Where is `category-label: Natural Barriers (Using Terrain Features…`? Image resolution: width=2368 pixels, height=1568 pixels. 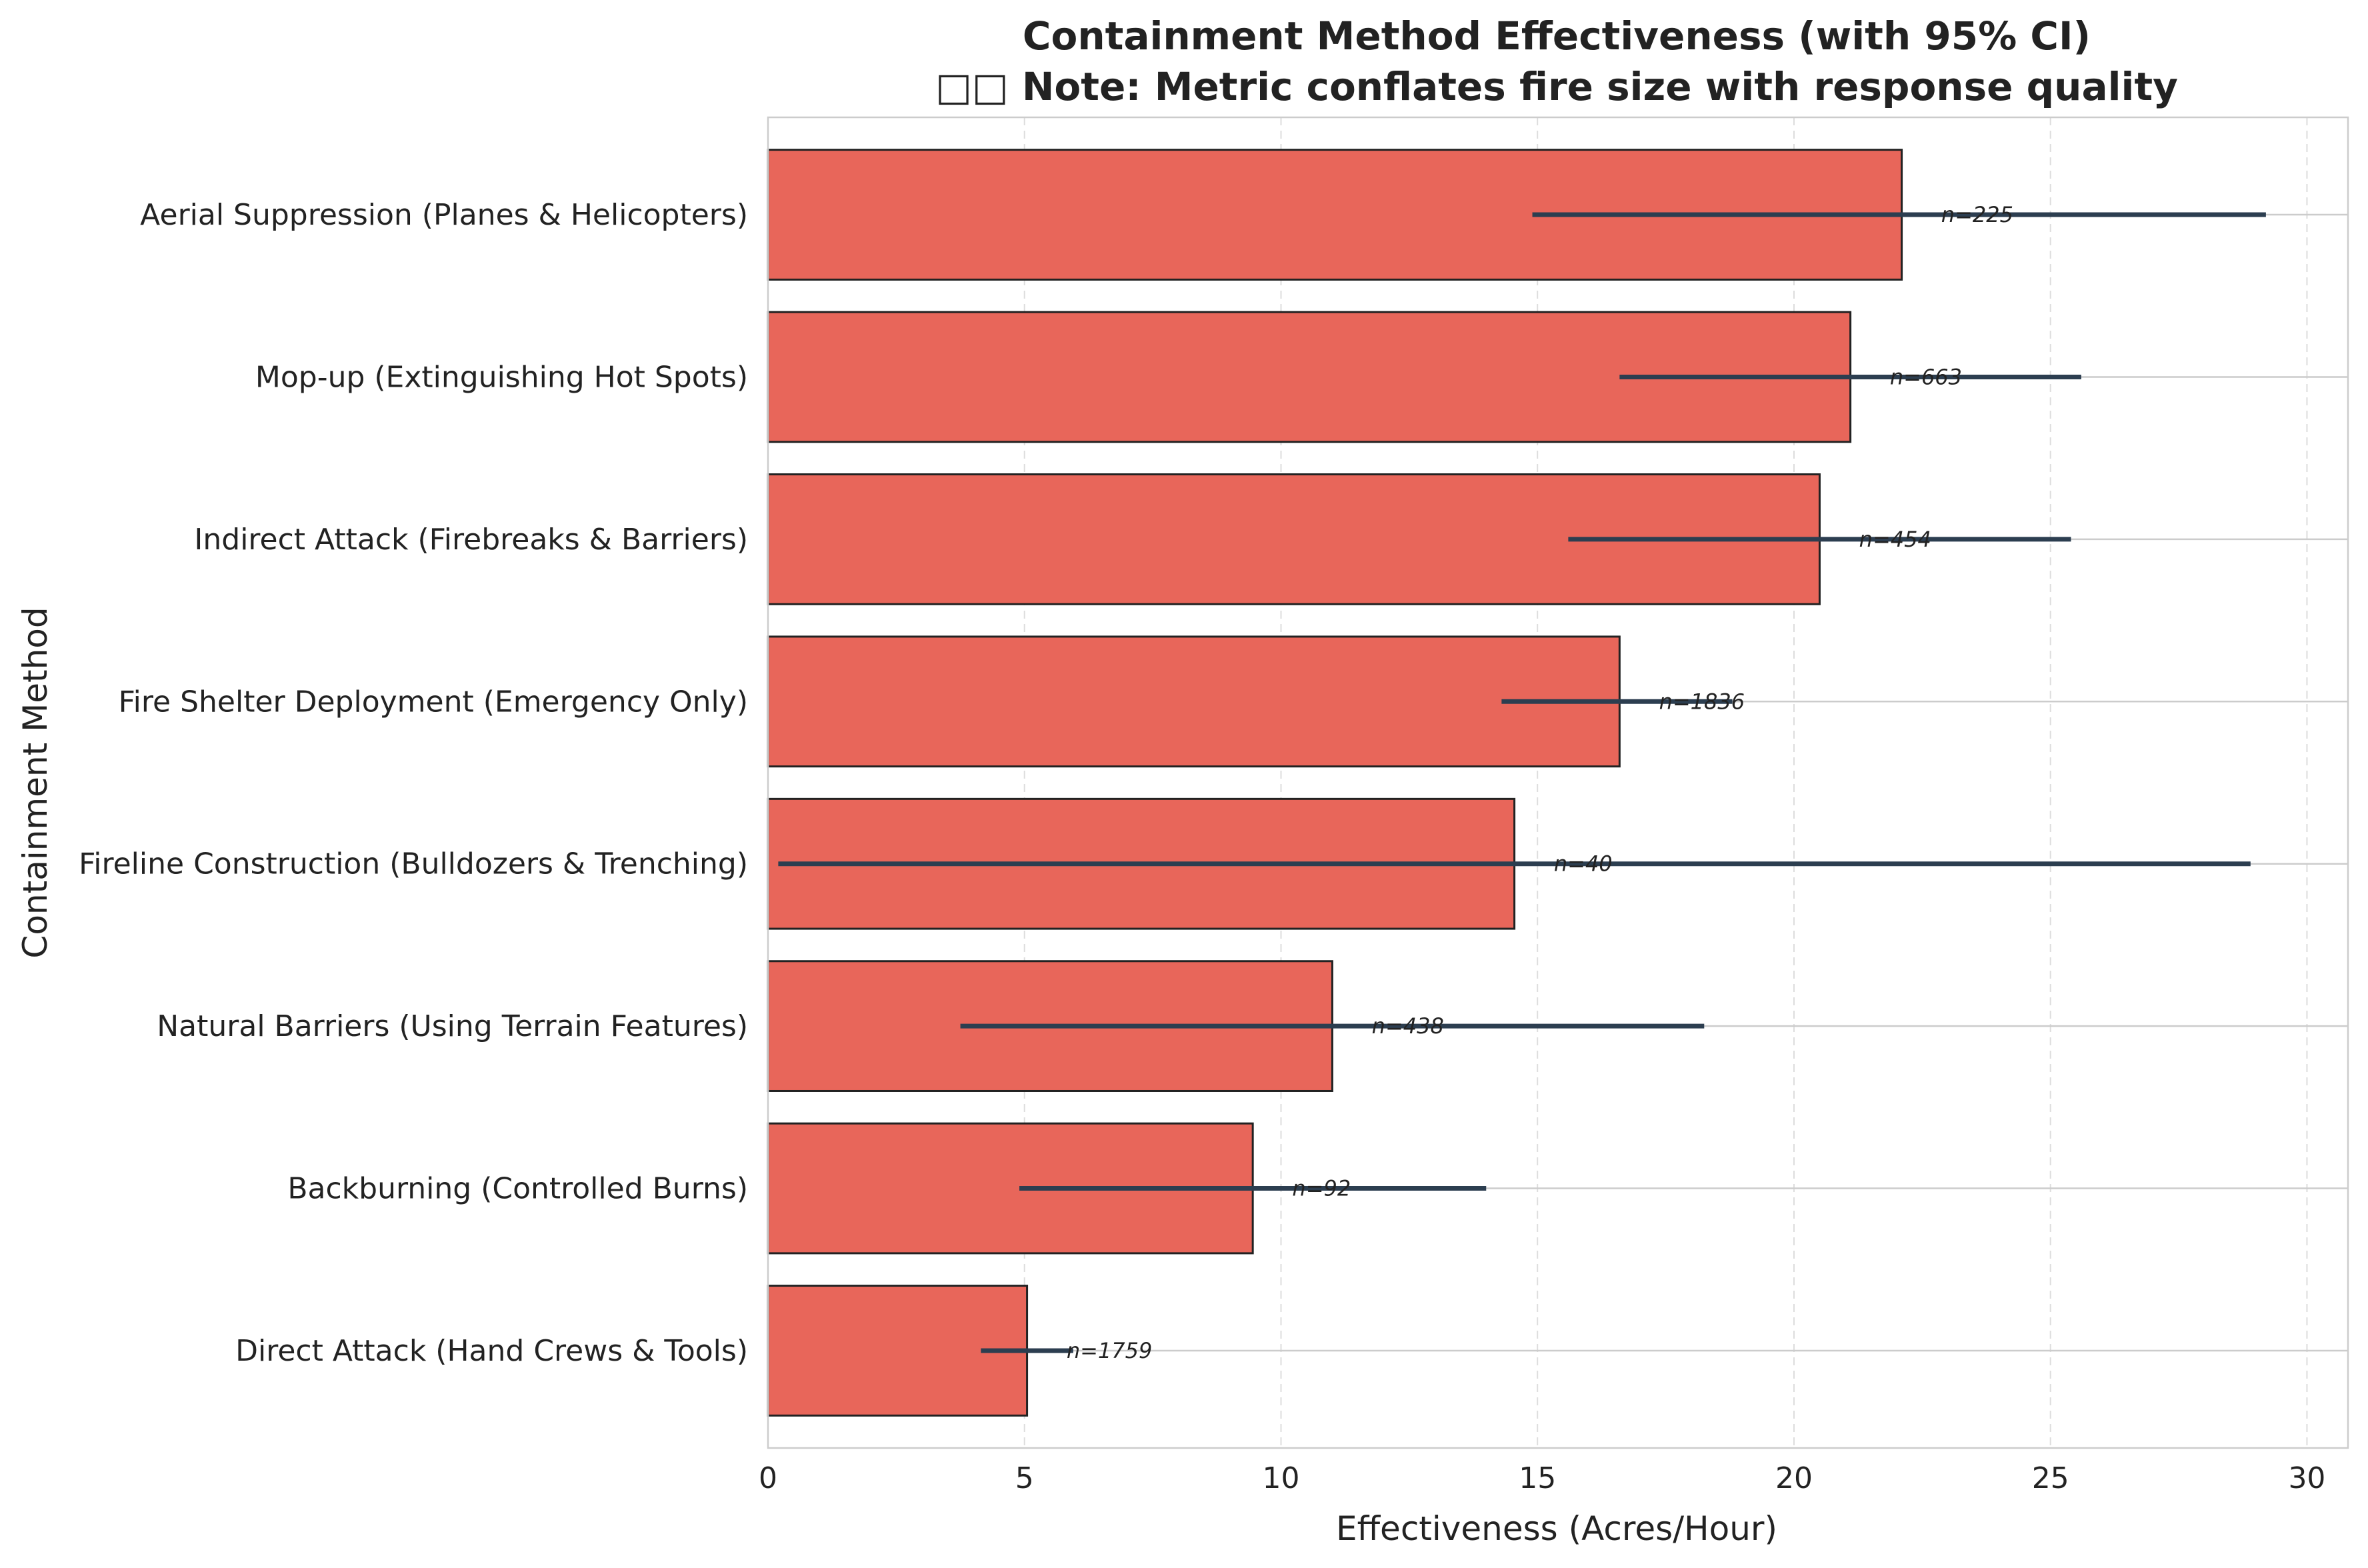 category-label: Natural Barriers (Using Terrain Features… is located at coordinates (452, 1026).